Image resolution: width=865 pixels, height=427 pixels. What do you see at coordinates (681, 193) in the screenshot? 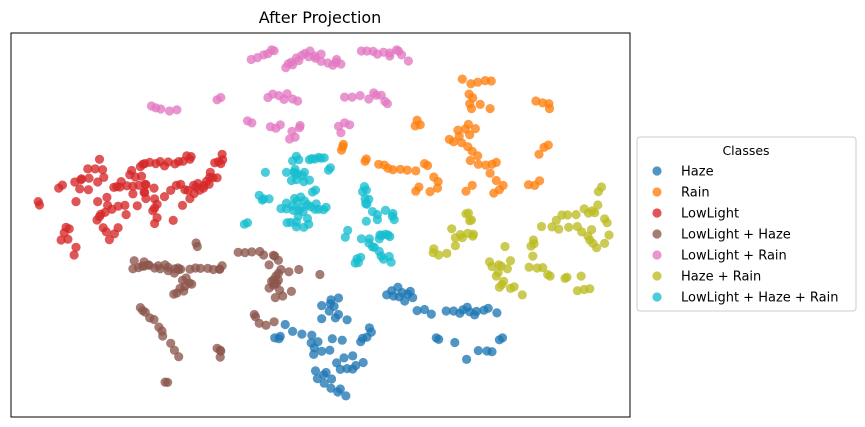
I see `legend-item-rain: Rain` at bounding box center [681, 193].